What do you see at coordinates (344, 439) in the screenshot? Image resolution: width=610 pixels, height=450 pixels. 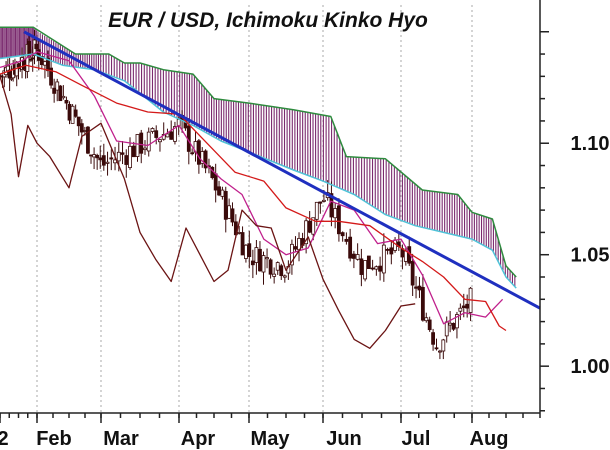 I see `x-tick-label: Jun` at bounding box center [344, 439].